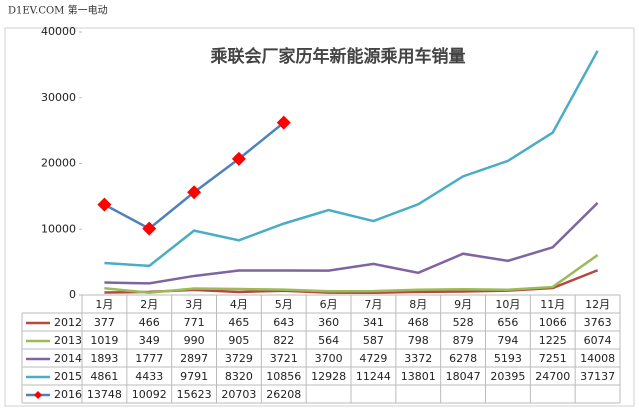  What do you see at coordinates (104, 394) in the screenshot?
I see `table-cell: 13748` at bounding box center [104, 394].